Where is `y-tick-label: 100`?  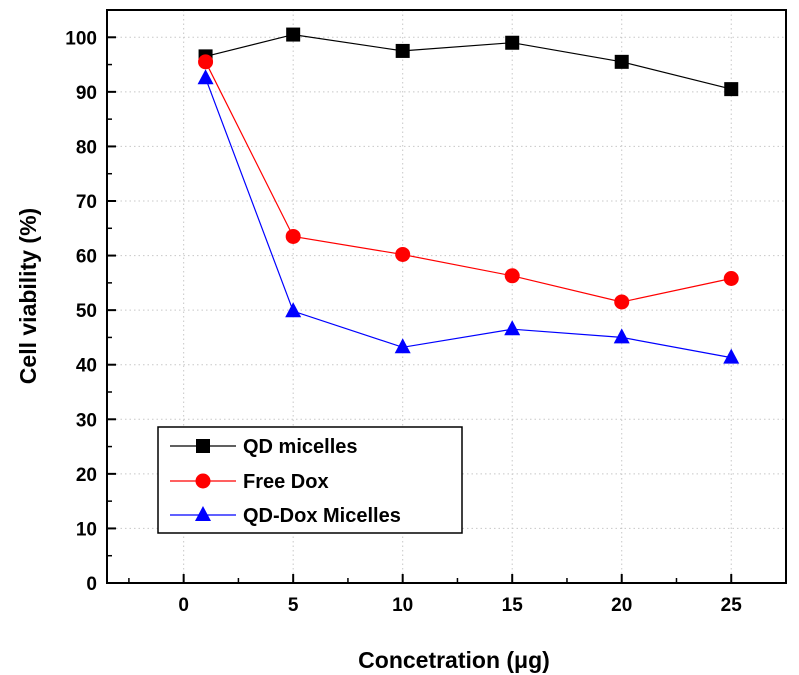
y-tick-label: 100 is located at coordinates (81, 38).